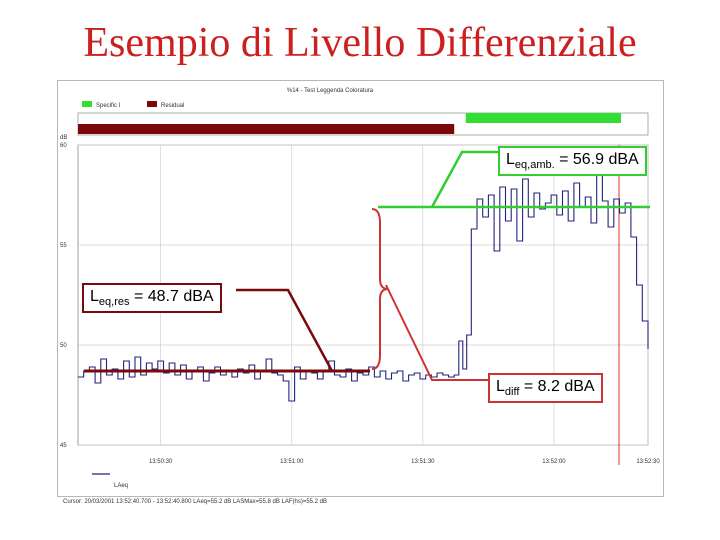  Describe the element at coordinates (63, 346) in the screenshot. I see `y-tick-label: 50` at that location.